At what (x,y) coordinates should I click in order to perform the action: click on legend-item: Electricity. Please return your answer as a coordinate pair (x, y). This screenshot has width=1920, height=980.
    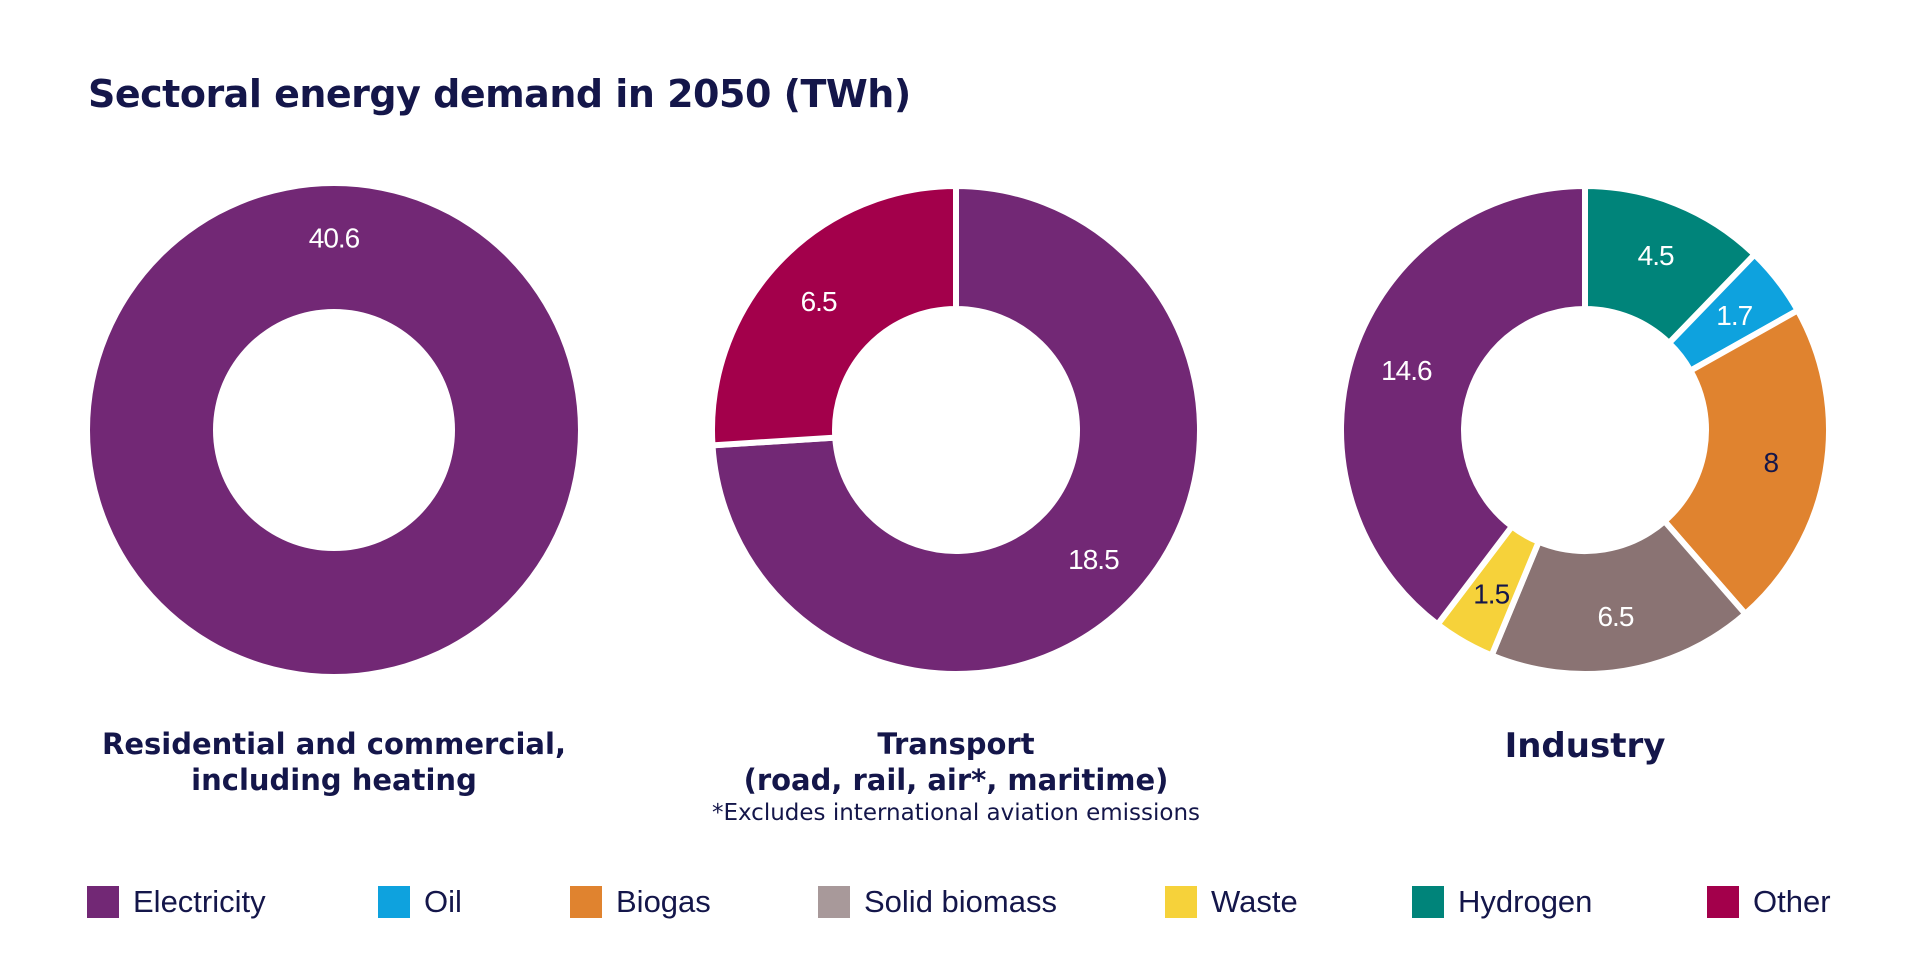
    Looking at the image, I should click on (176, 902).